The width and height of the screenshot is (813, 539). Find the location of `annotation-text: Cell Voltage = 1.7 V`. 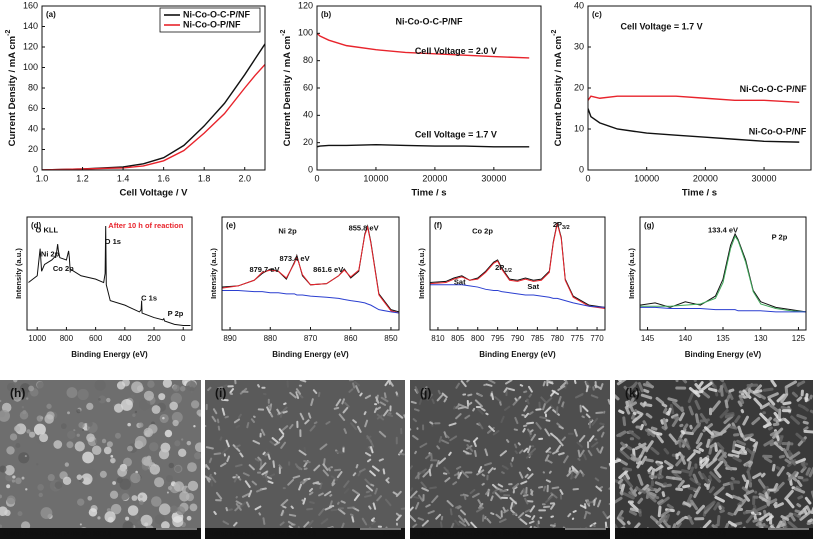

annotation-text: Cell Voltage = 1.7 V is located at coordinates (662, 27).